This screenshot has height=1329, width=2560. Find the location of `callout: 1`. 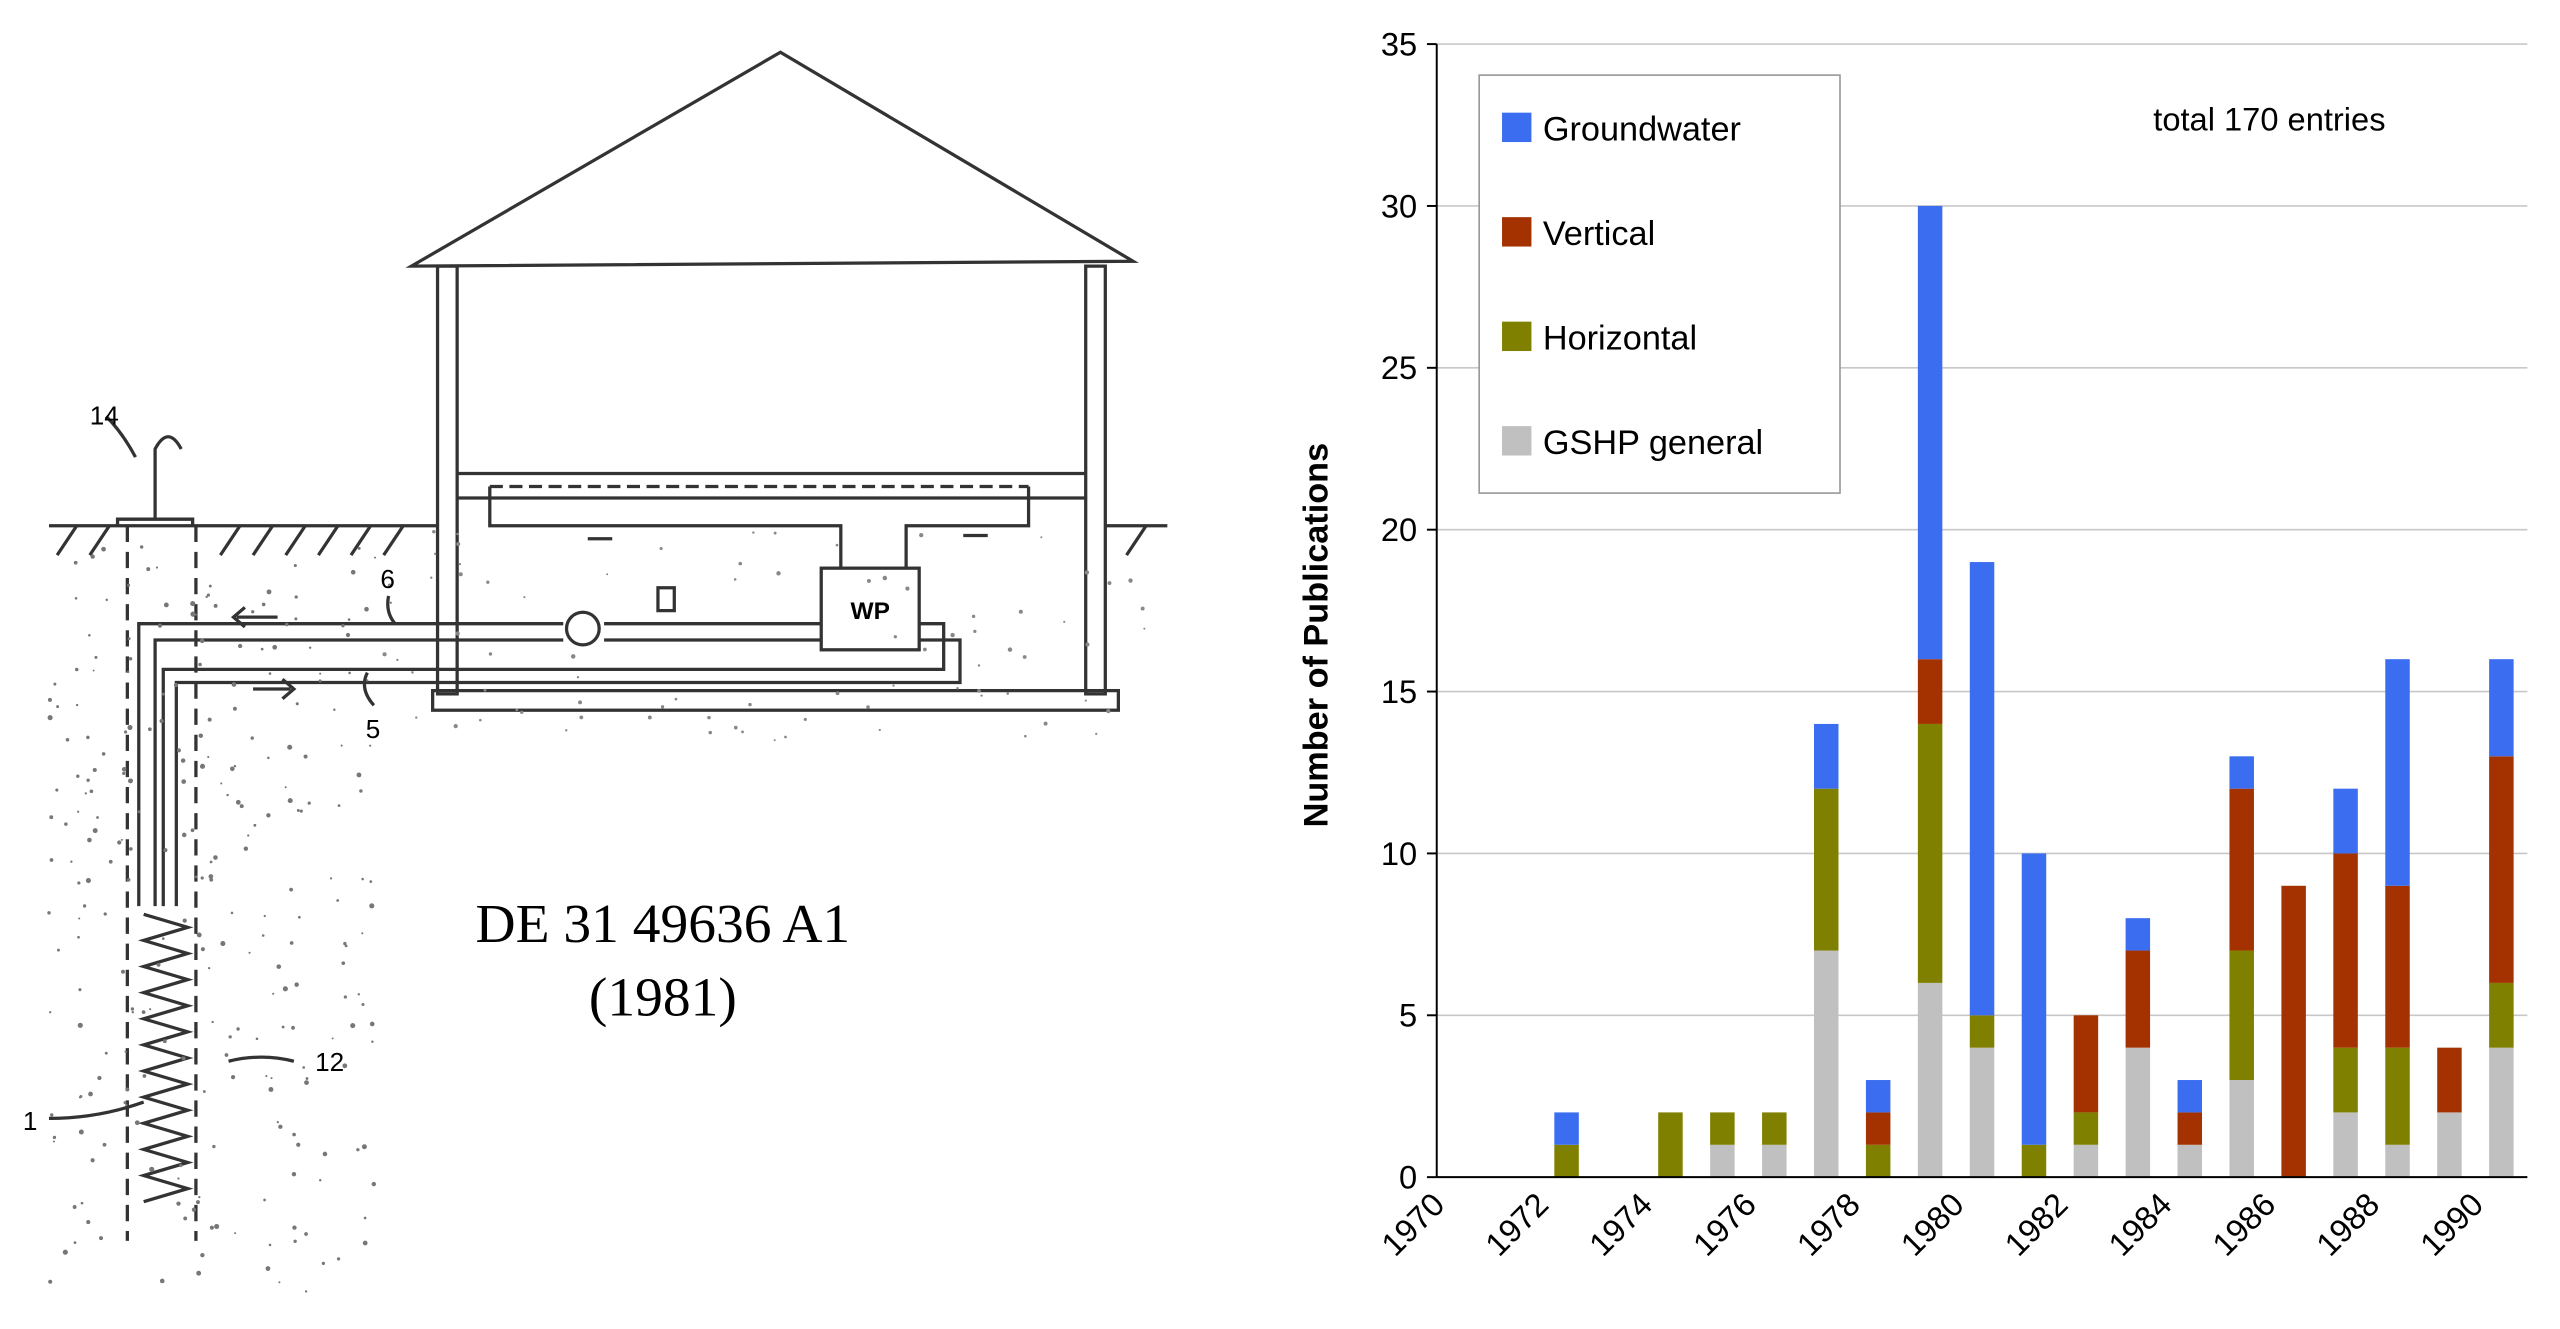

callout: 1 is located at coordinates (30, 1121).